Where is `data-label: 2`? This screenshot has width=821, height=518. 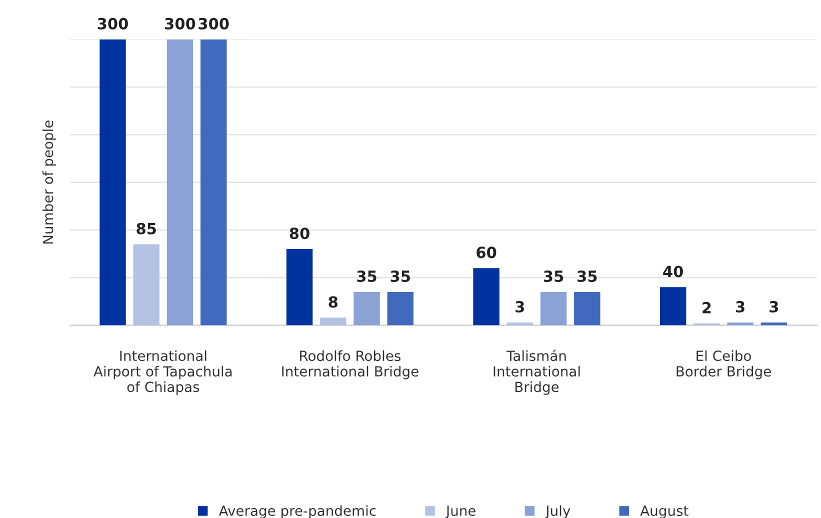
data-label: 2 is located at coordinates (706, 308).